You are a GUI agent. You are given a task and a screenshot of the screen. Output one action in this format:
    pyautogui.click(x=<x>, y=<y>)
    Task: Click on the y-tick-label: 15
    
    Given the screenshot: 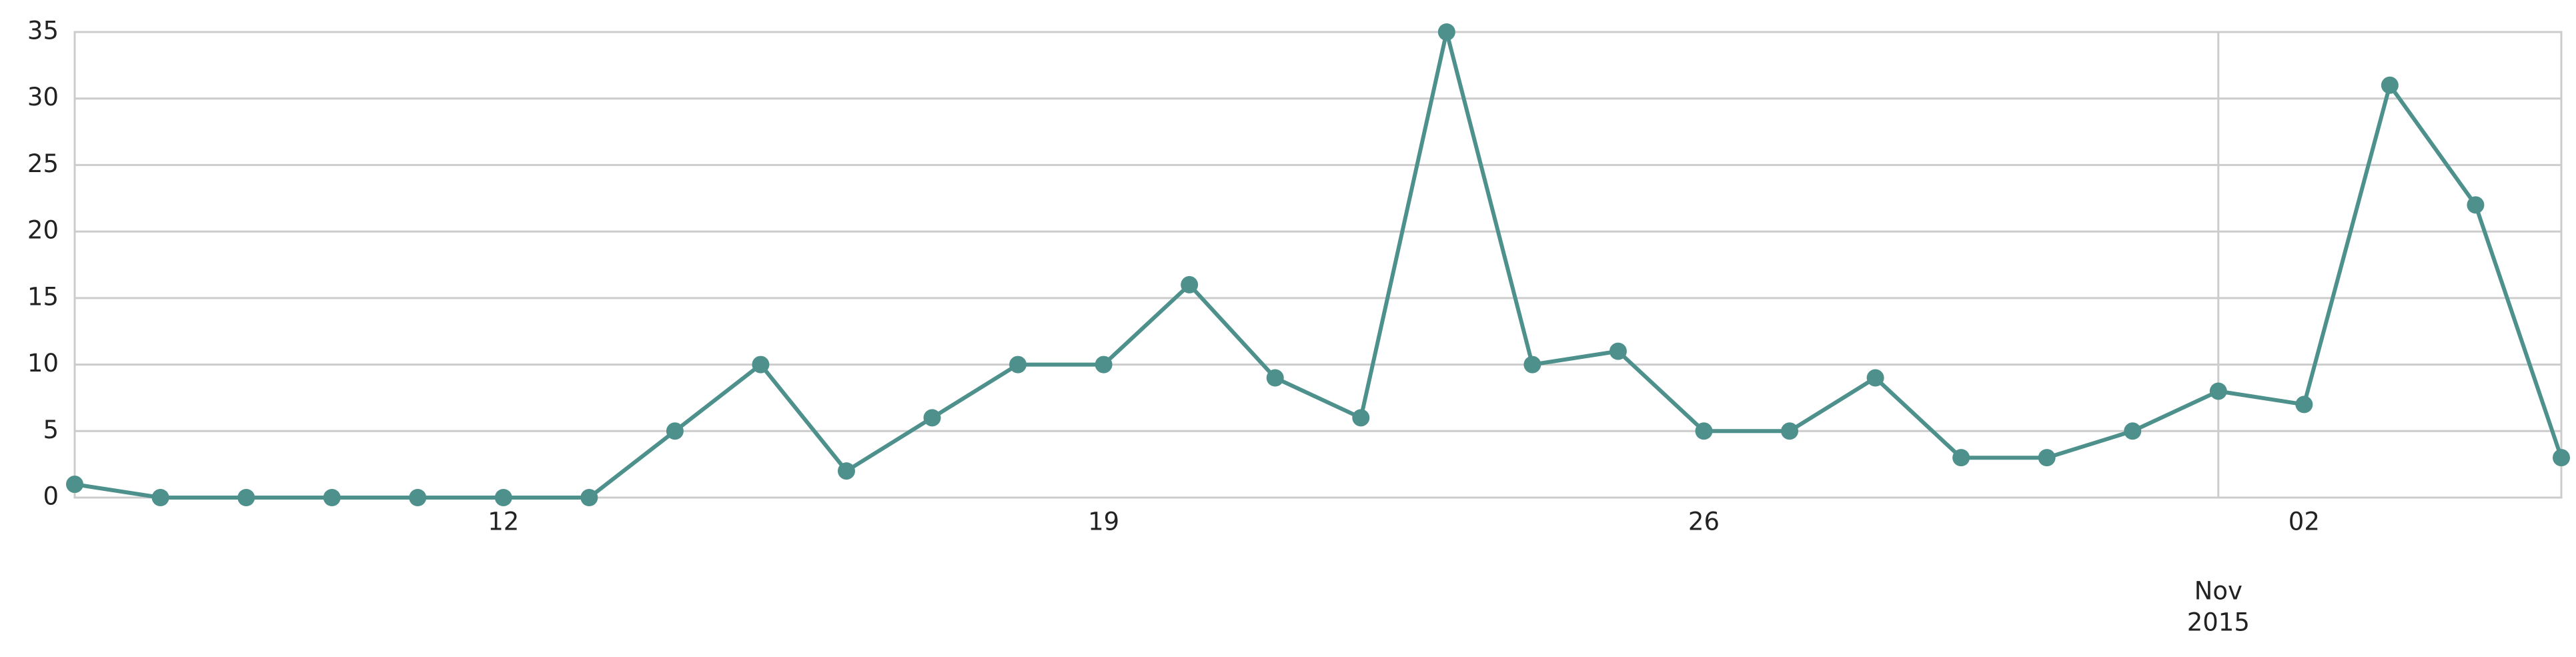 What is the action you would take?
    pyautogui.click(x=43, y=296)
    